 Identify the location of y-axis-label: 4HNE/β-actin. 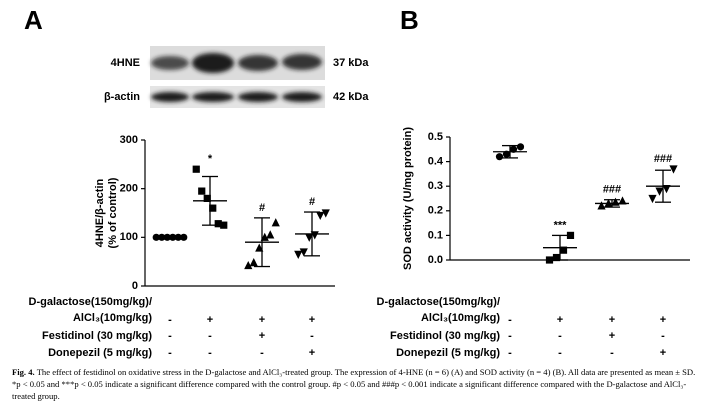
(100, 212).